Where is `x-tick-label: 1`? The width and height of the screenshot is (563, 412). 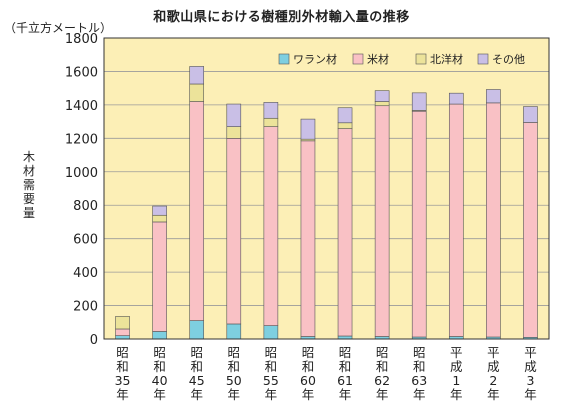
x-tick-label: 1 is located at coordinates (456, 380).